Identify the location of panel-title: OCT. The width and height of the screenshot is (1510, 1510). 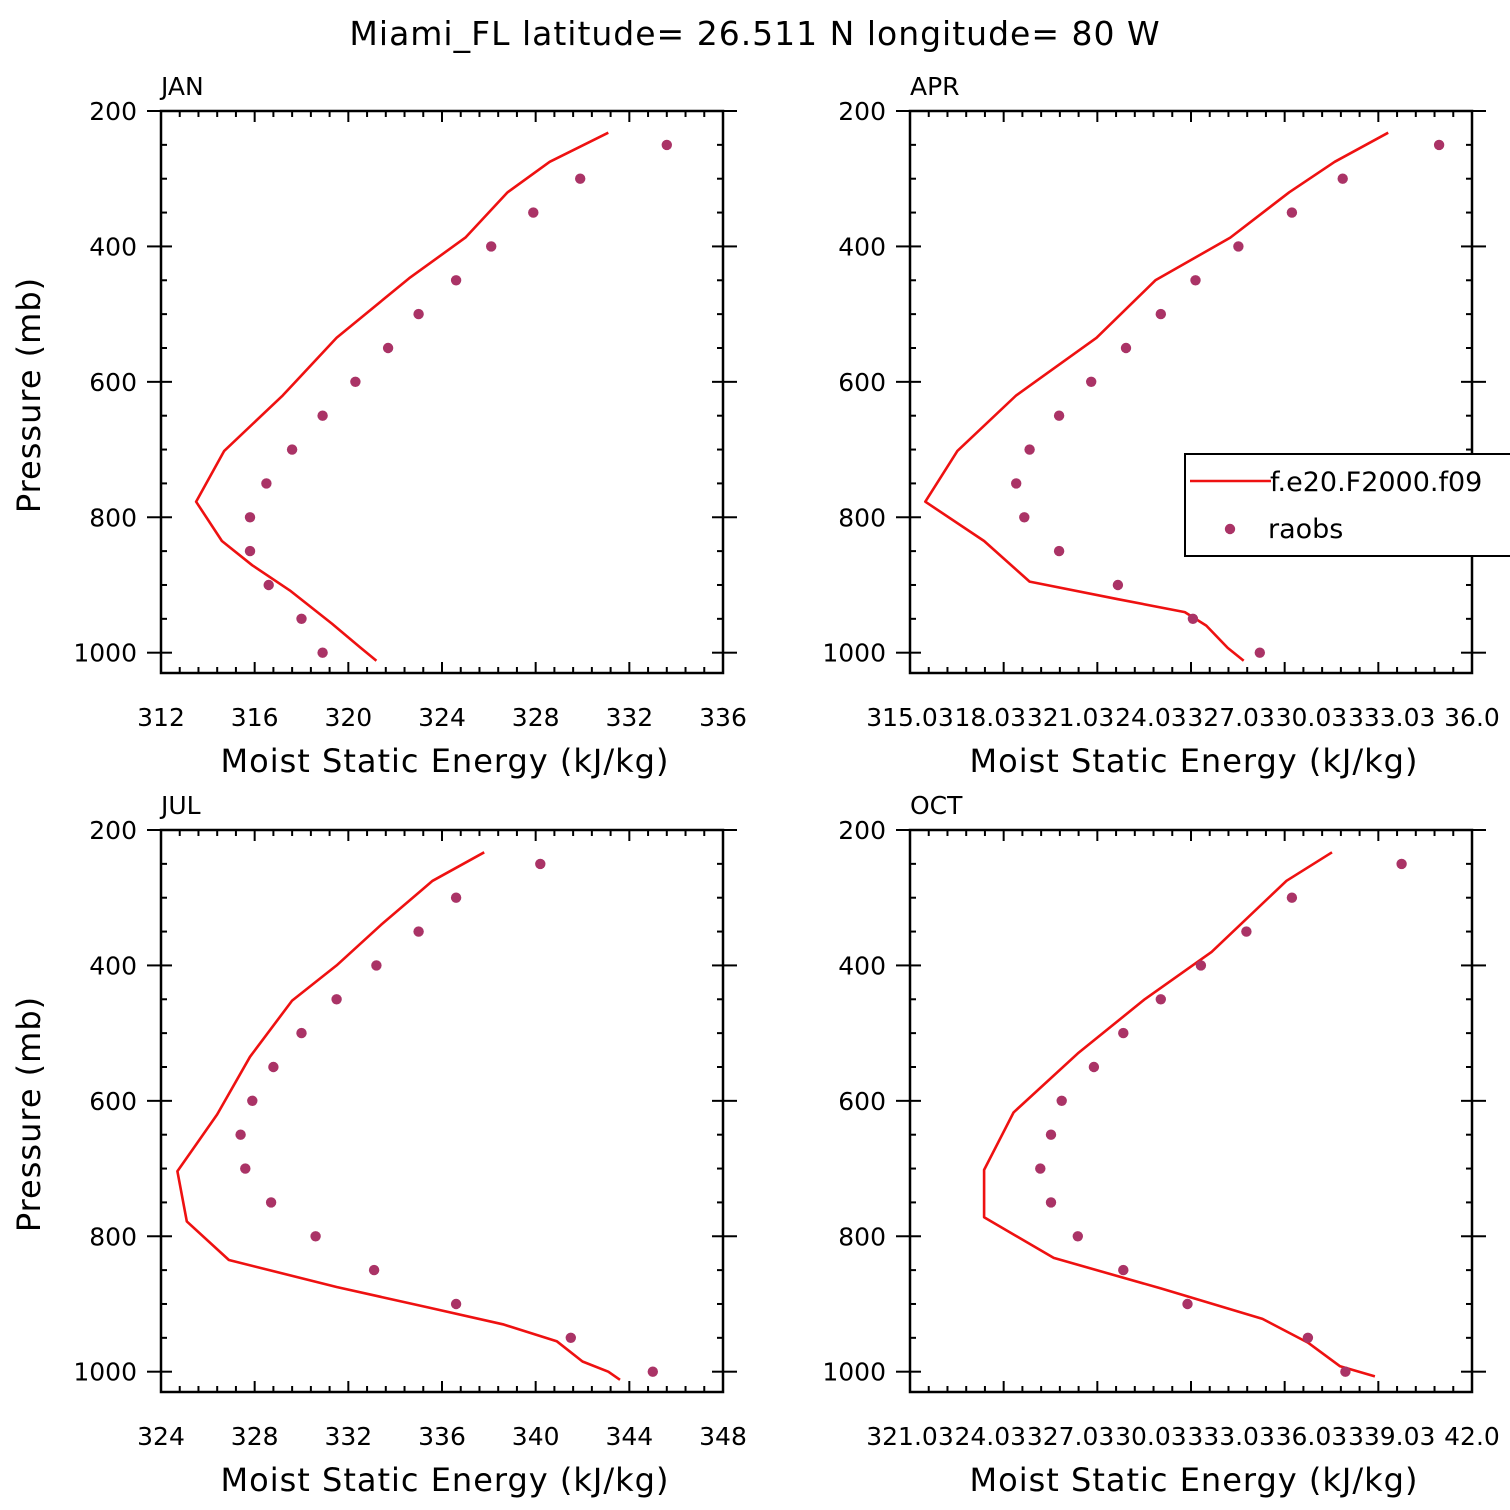
(936, 805).